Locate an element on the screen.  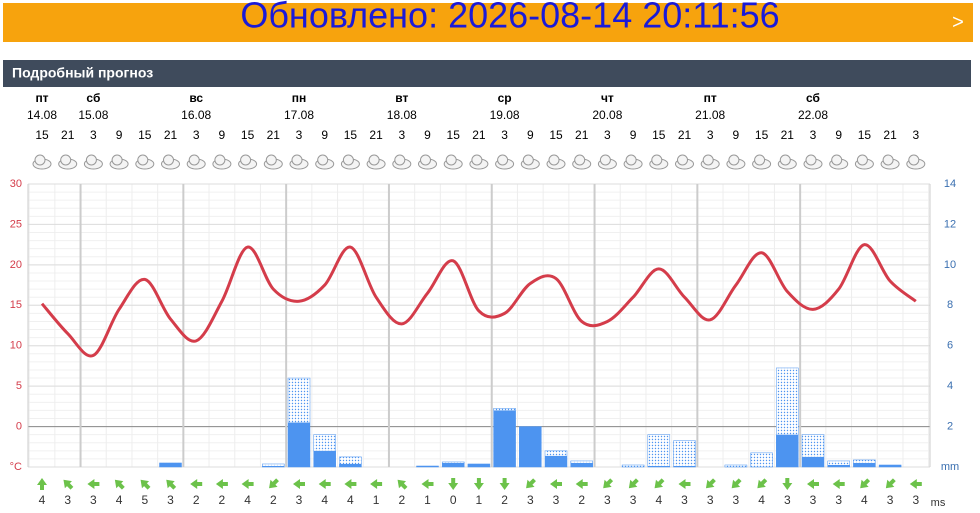
day-date: 18.08 is located at coordinates (402, 115).